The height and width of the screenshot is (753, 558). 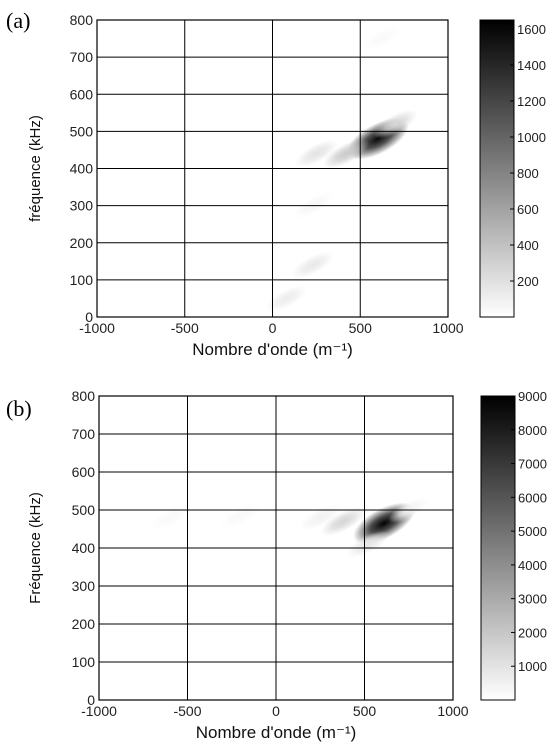 What do you see at coordinates (532, 599) in the screenshot?
I see `colorbar-tick-label: 3000` at bounding box center [532, 599].